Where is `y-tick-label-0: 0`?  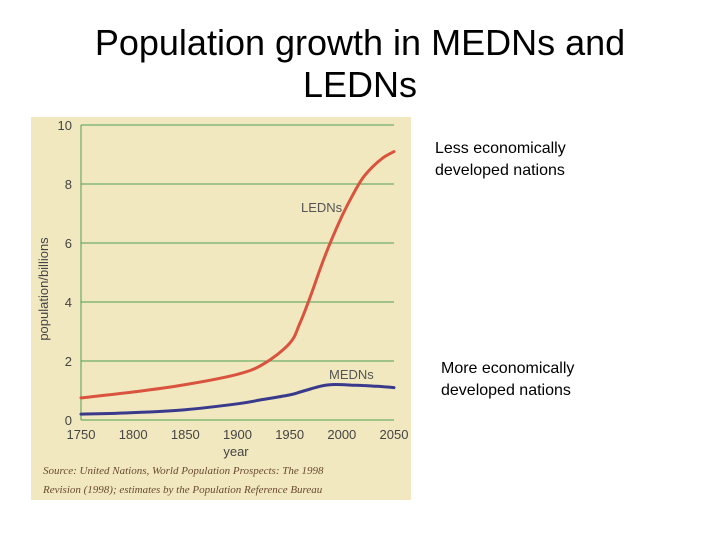 y-tick-label-0: 0 is located at coordinates (68, 420).